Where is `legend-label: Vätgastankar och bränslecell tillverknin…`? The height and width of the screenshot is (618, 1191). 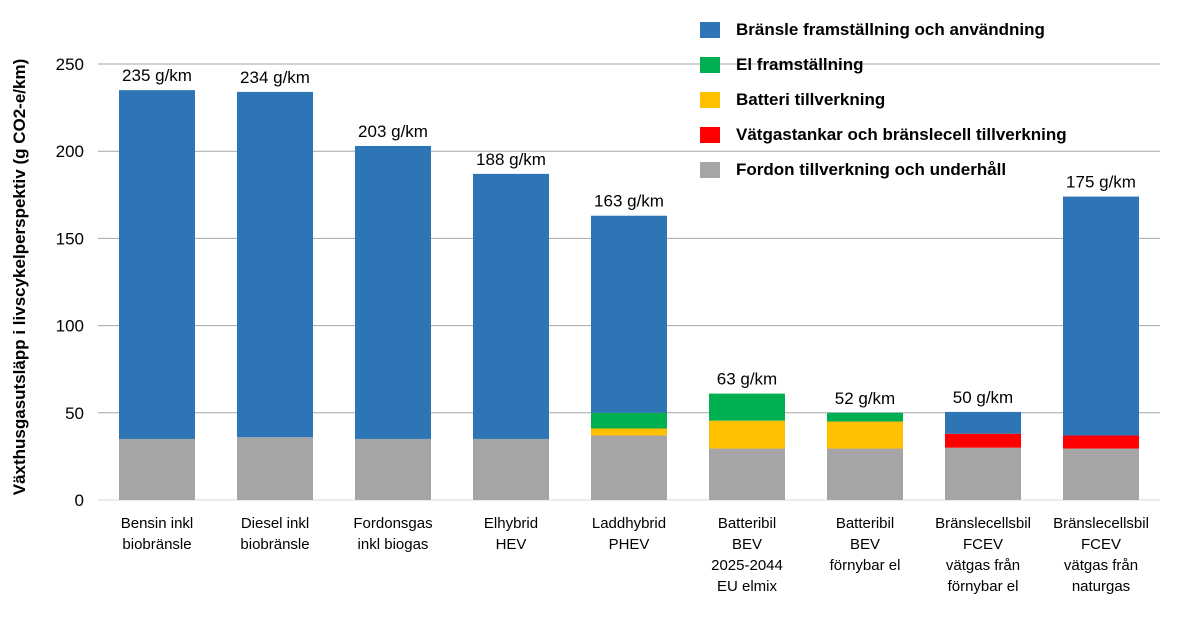
legend-label: Vätgastankar och bränslecell tillverknin… is located at coordinates (901, 134).